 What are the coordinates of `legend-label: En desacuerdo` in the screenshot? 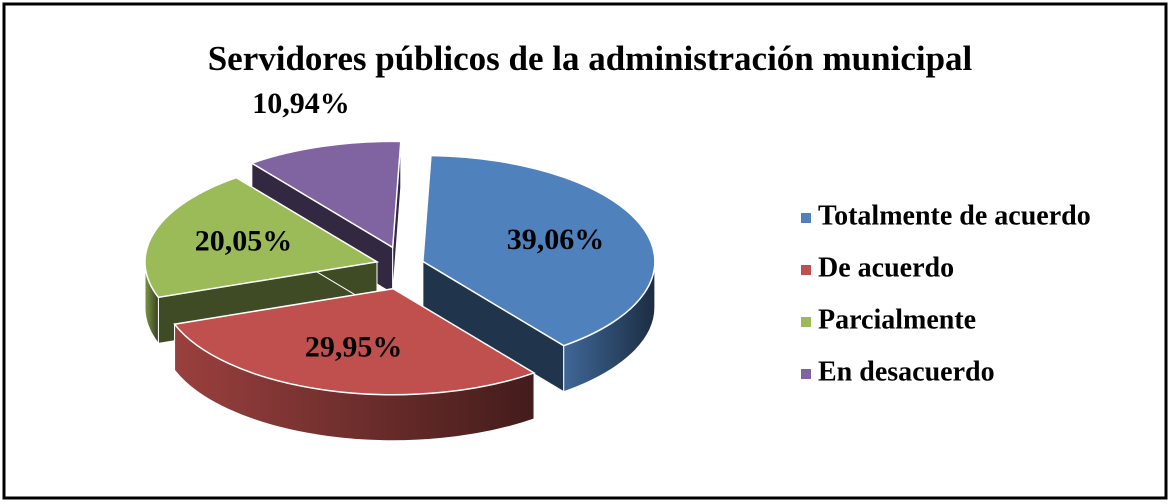 It's located at (906, 371).